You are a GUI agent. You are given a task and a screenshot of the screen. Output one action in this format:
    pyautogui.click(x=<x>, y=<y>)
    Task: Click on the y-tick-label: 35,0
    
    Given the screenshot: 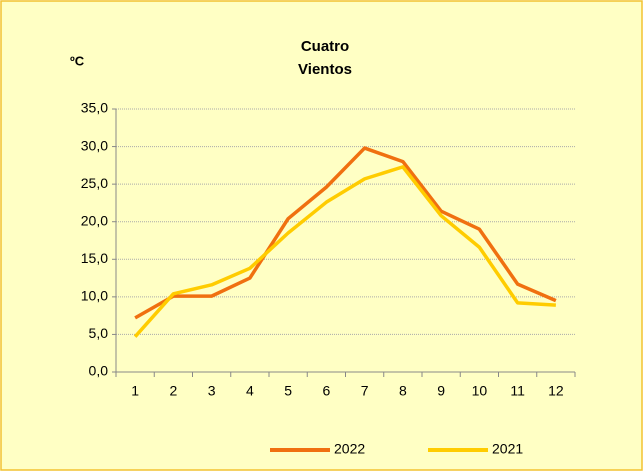 What is the action you would take?
    pyautogui.click(x=94, y=108)
    